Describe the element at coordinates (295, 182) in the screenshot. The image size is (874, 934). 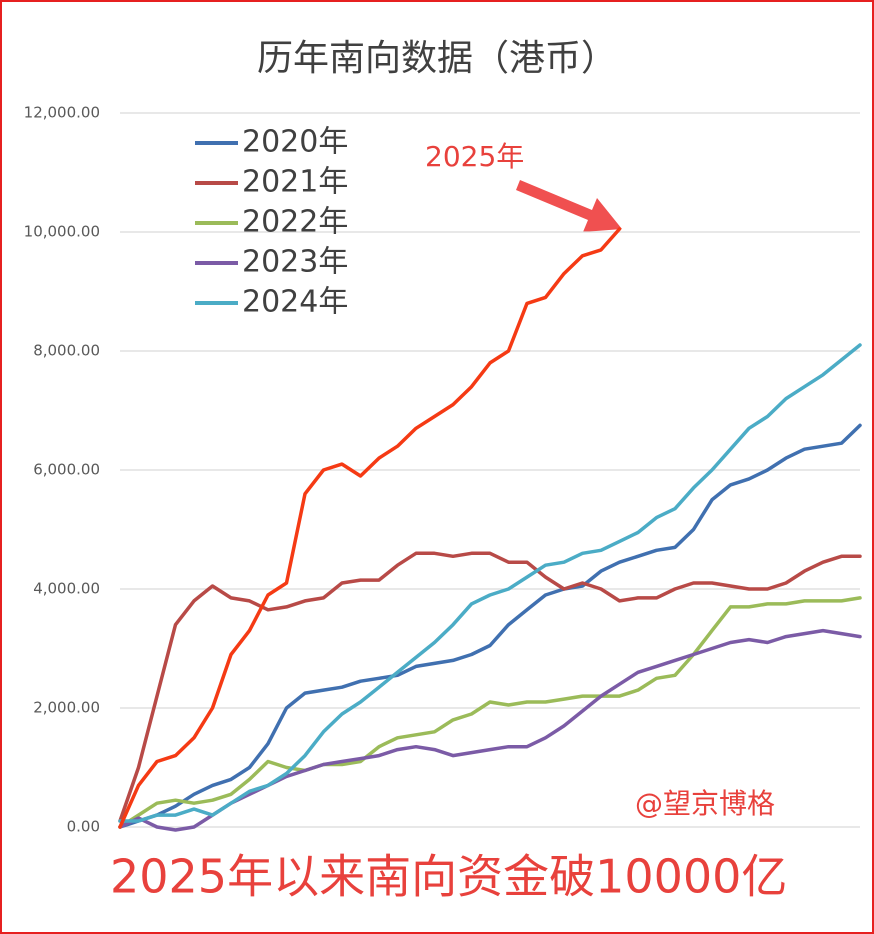
I see `legend-label: 2021年` at that location.